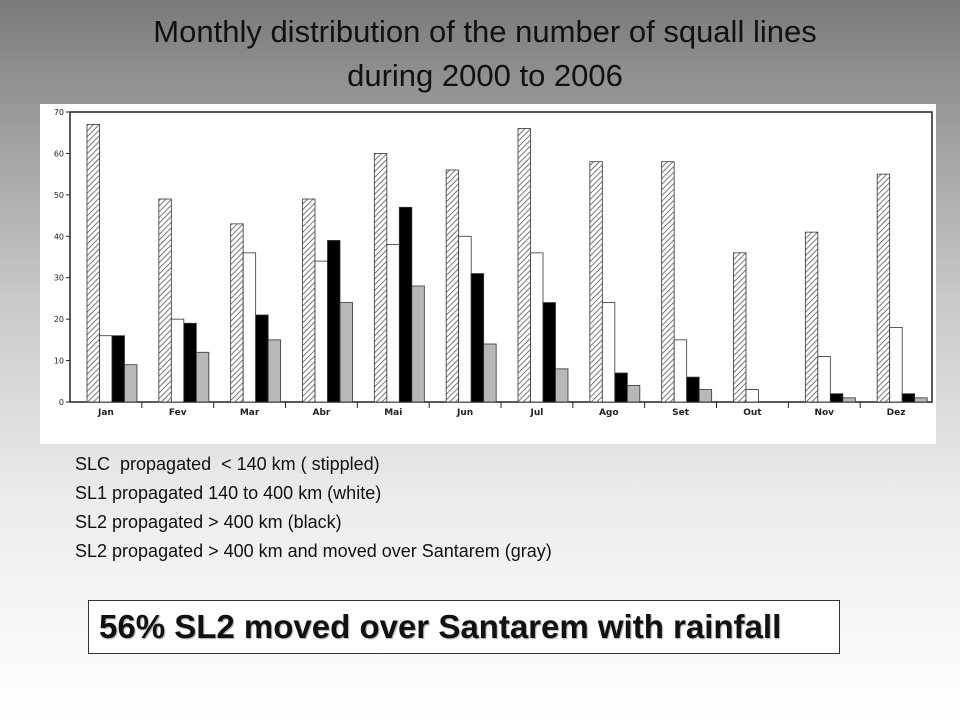 The height and width of the screenshot is (720, 960). I want to click on legend-item-slc: SLC propagated < 140 km ( stippled), so click(227, 464).